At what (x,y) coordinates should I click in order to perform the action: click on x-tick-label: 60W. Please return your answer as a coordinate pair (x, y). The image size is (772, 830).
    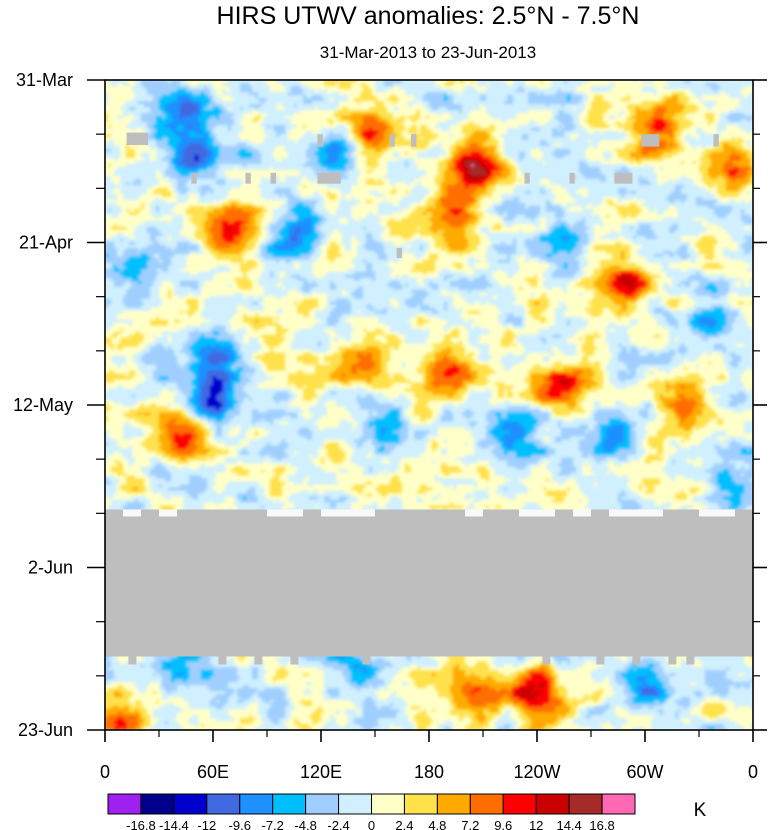
    Looking at the image, I should click on (644, 772).